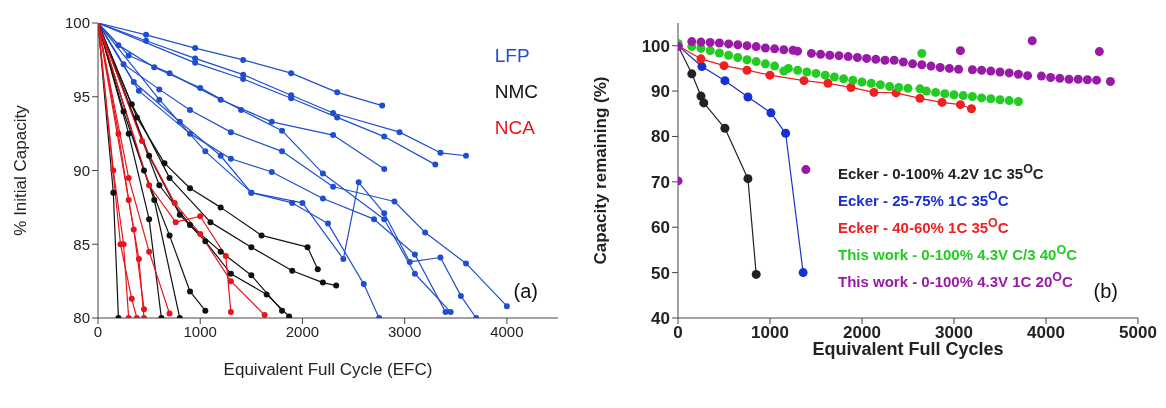 The height and width of the screenshot is (408, 1166). What do you see at coordinates (516, 92) in the screenshot?
I see `text: NMC` at bounding box center [516, 92].